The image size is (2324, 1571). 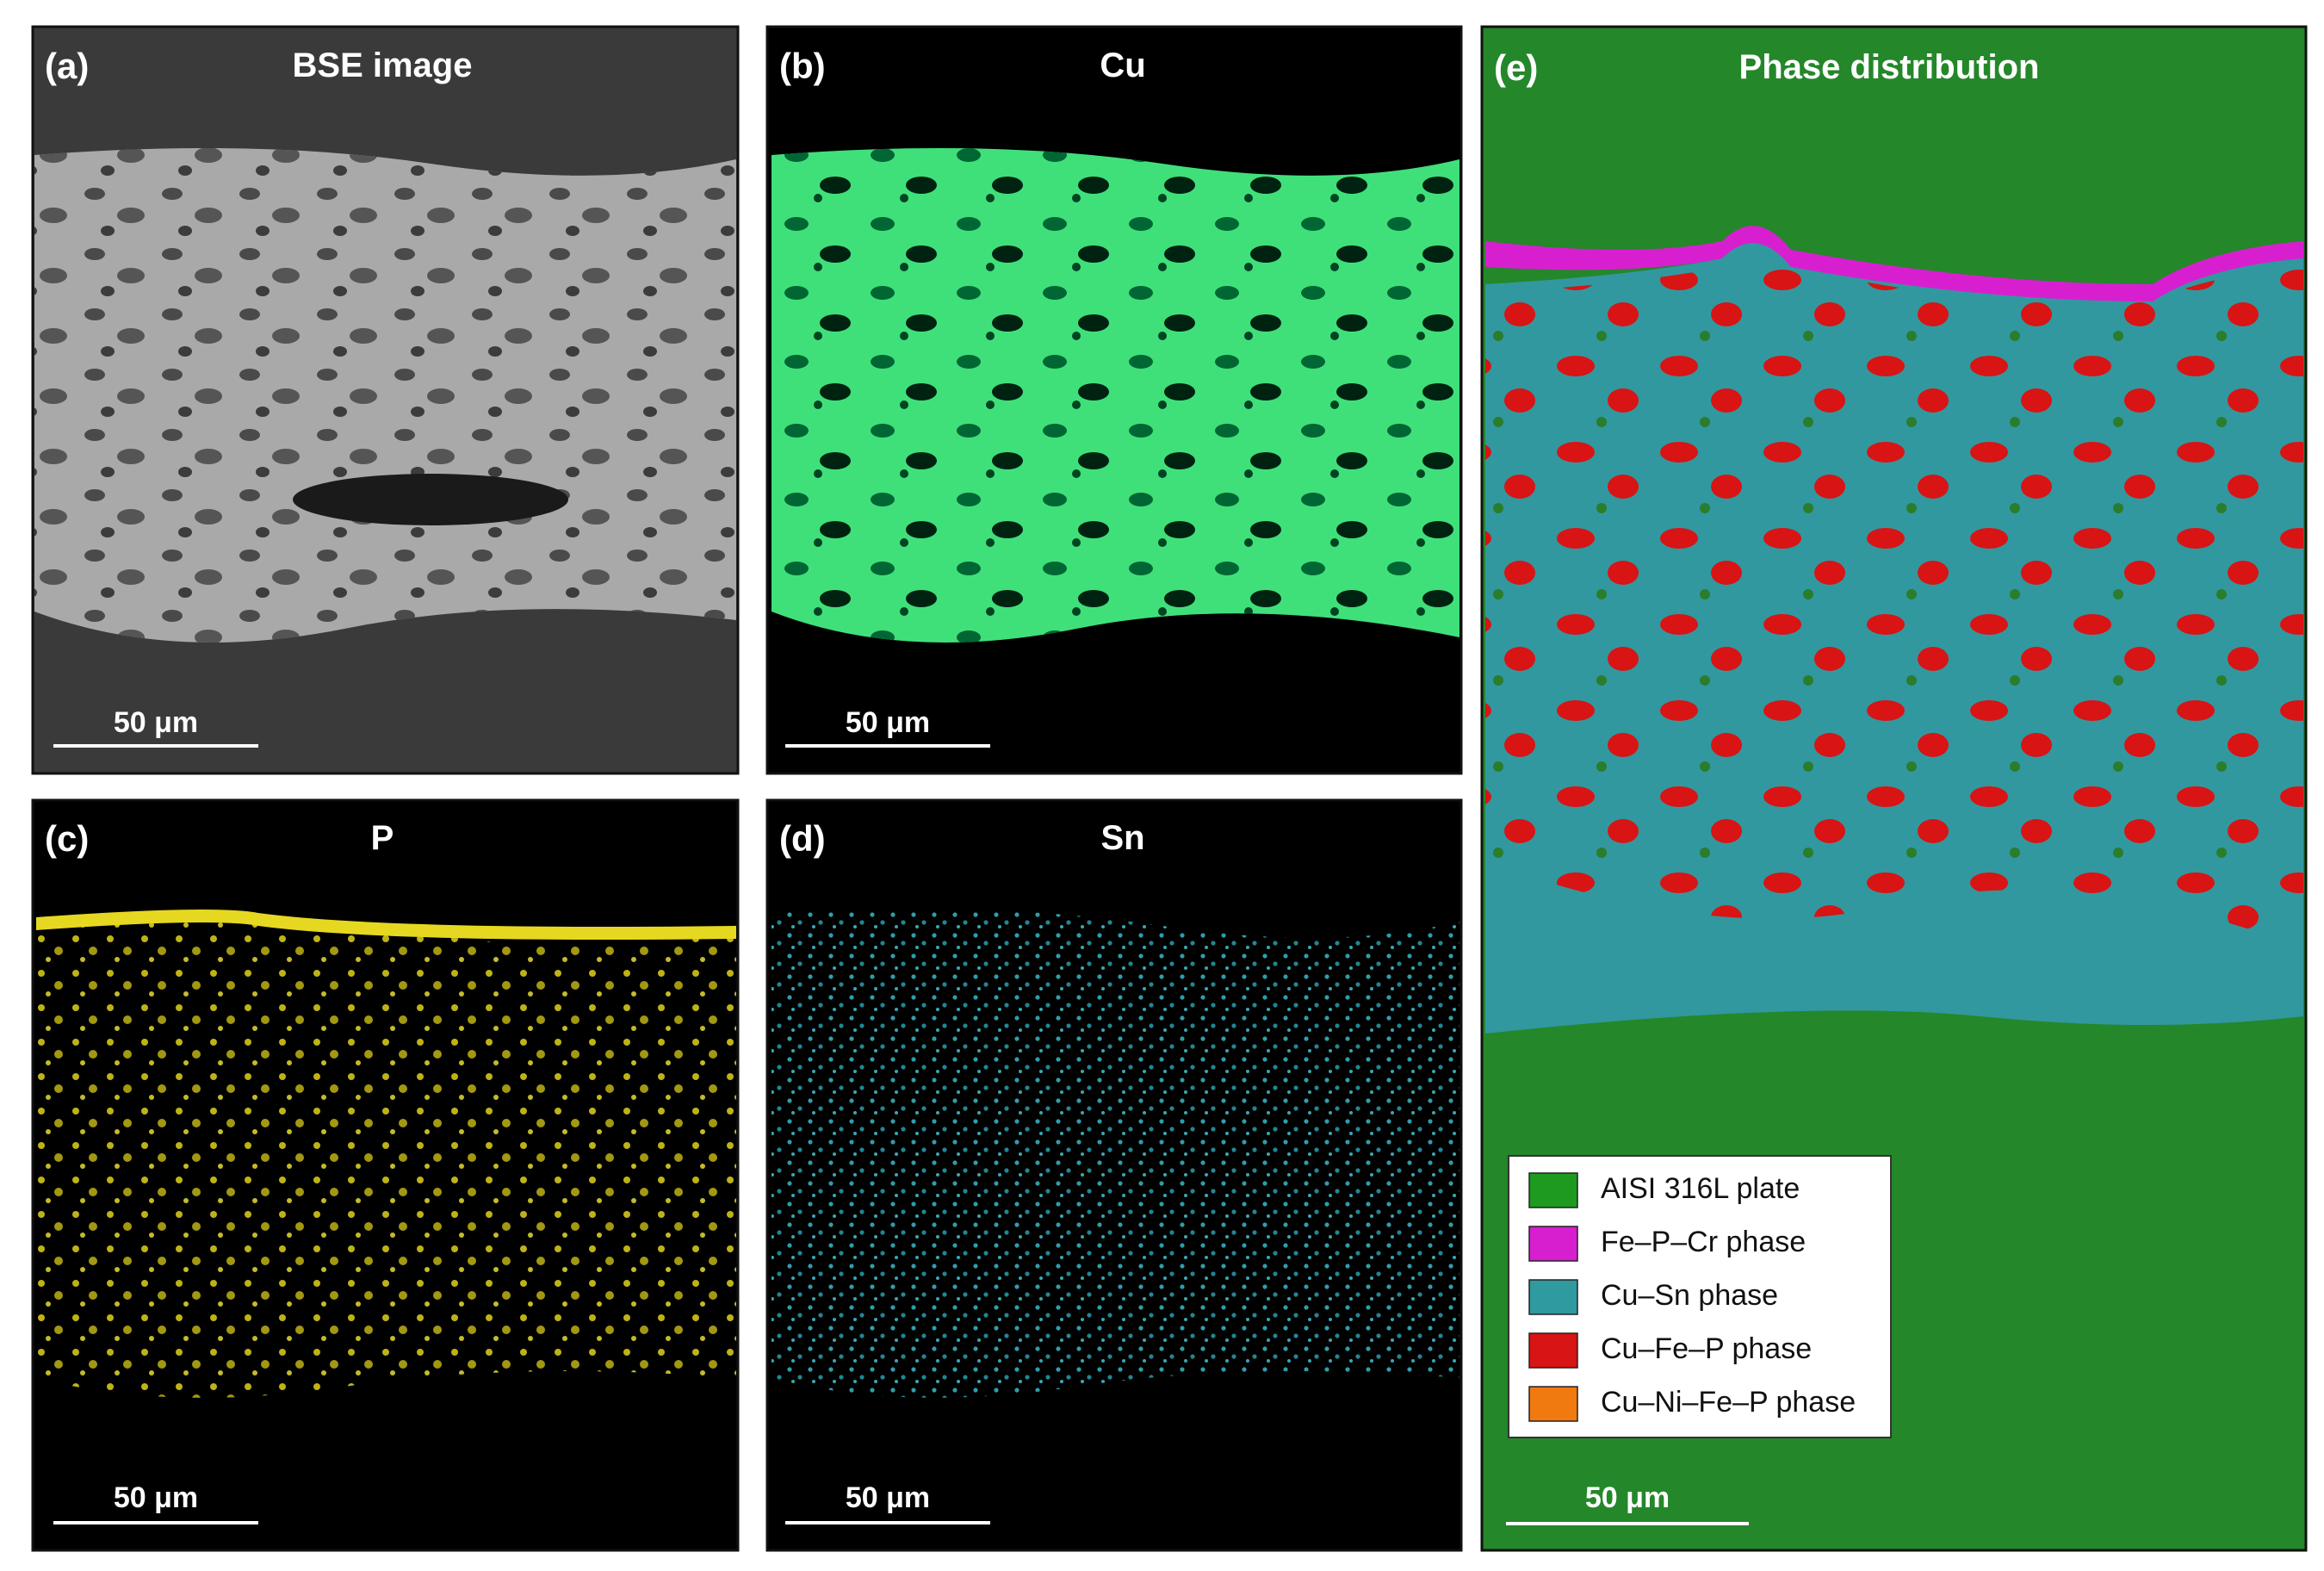 I want to click on panel-d: (d) Sn 50 μm, so click(x=1114, y=1175).